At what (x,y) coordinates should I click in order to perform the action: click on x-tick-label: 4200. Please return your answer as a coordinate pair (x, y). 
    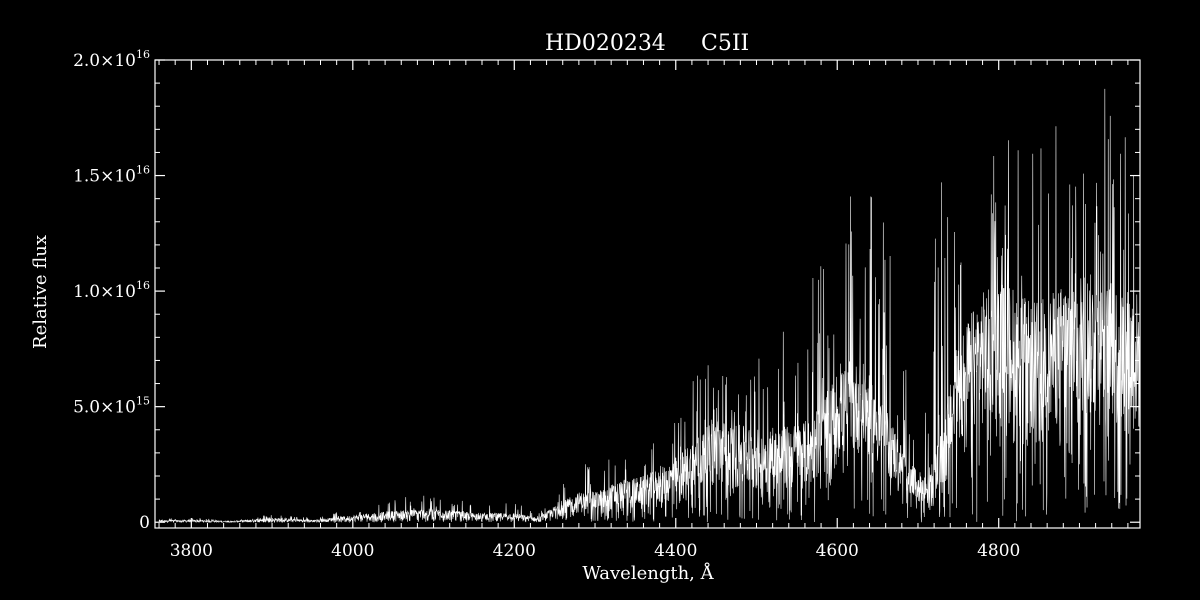
    Looking at the image, I should click on (514, 551).